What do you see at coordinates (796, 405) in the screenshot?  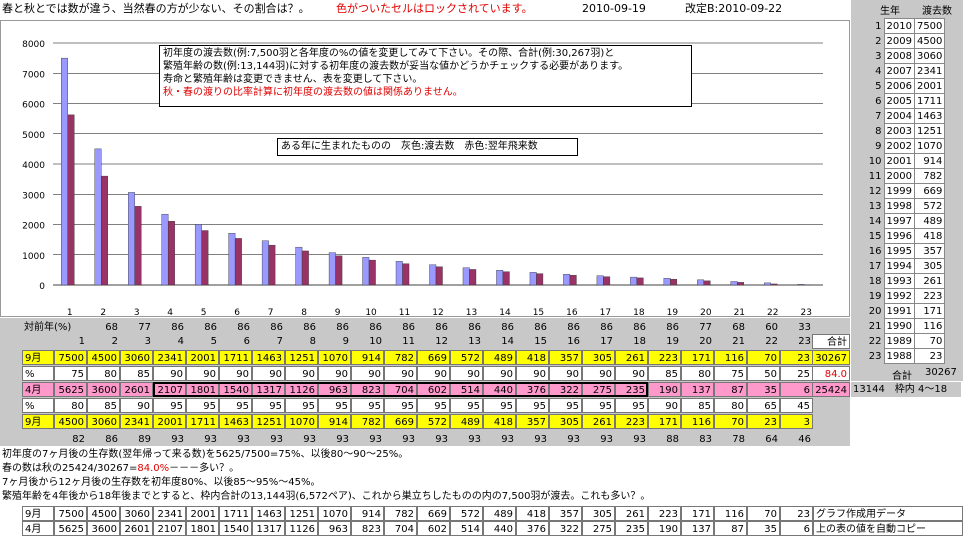 I see `pct2-cell: 45` at bounding box center [796, 405].